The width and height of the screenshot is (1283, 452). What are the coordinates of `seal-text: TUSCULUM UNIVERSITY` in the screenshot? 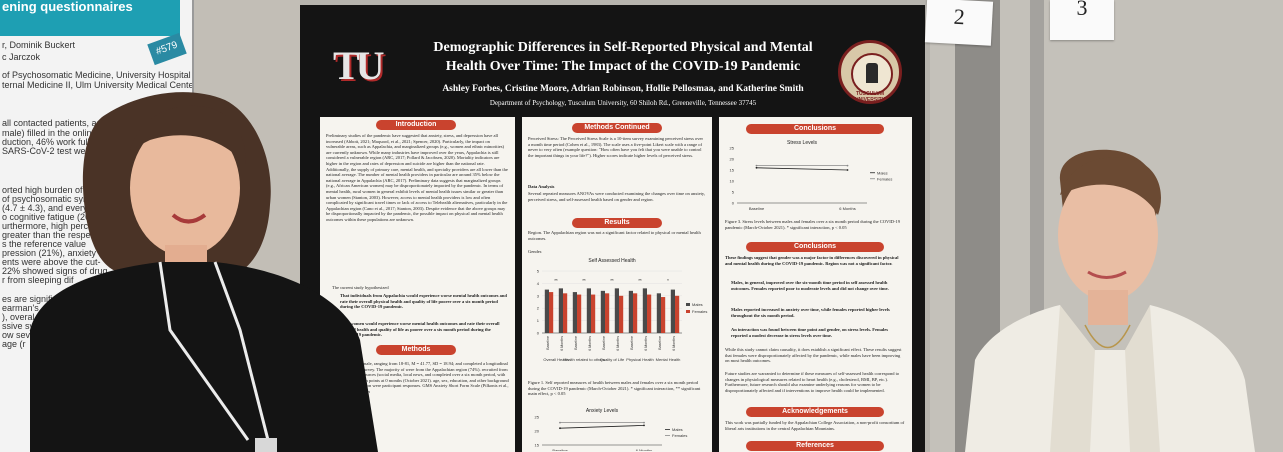 It's located at (869, 97).